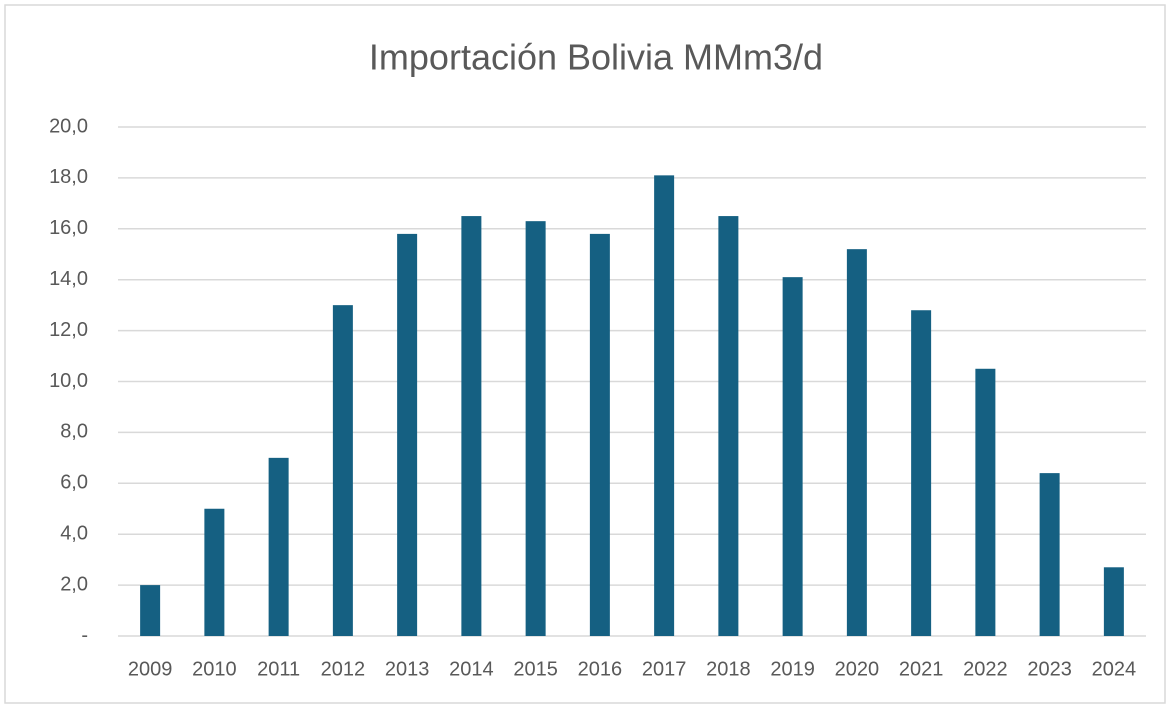 This screenshot has width=1171, height=709. What do you see at coordinates (68, 126) in the screenshot?
I see `y-tick-label: 20,0` at bounding box center [68, 126].